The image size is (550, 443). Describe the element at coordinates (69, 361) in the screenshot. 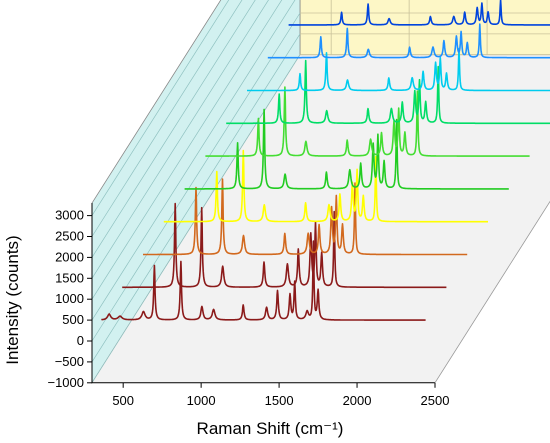

I see `y-tick-label: −500` at that location.